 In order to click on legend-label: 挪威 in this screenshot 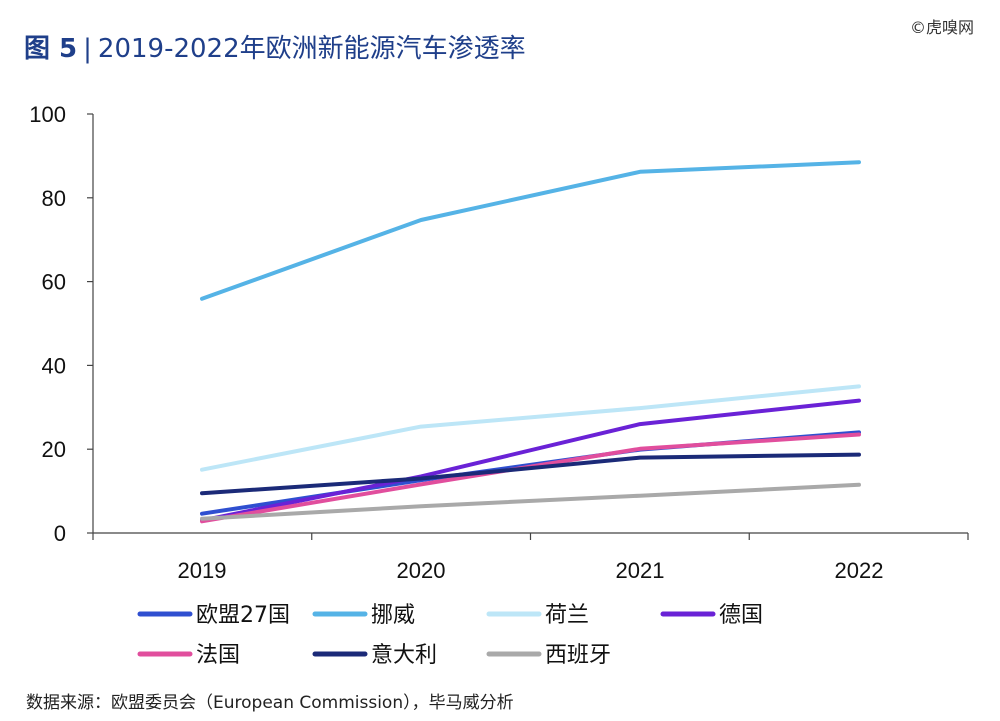, I will do `click(393, 615)`.